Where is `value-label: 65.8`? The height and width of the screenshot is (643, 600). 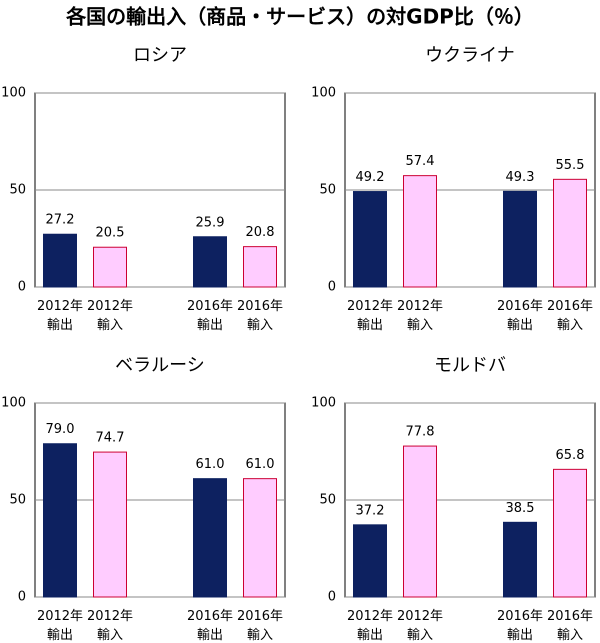 value-label: 65.8 is located at coordinates (570, 455).